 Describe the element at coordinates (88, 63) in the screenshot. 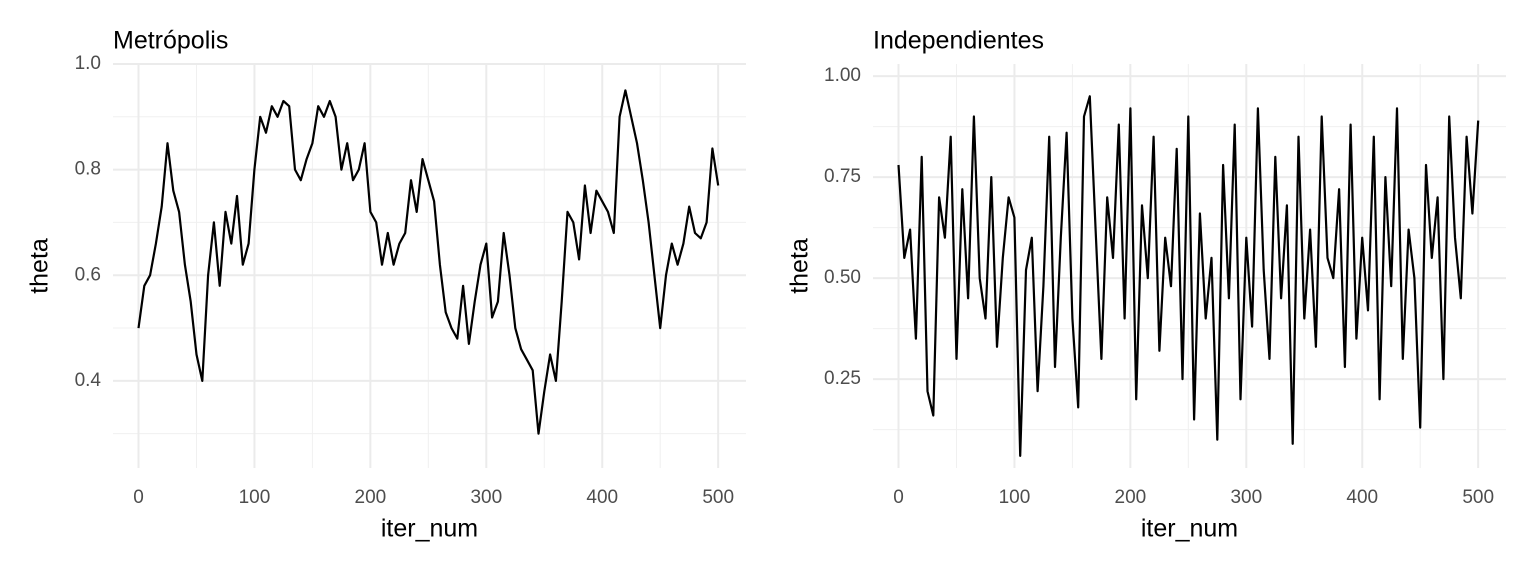

I see `y-tick-label: 1.0` at that location.